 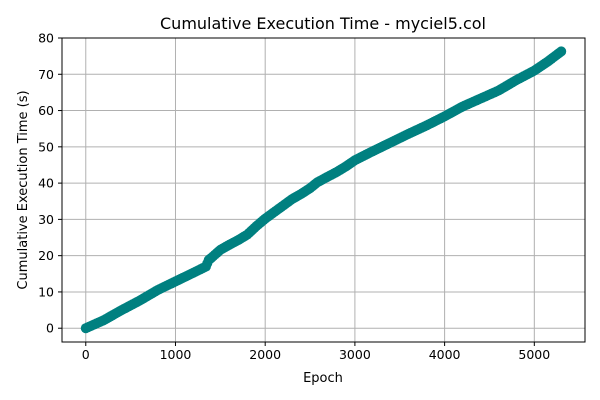 I want to click on y-tick-label: 10, so click(x=46, y=291).